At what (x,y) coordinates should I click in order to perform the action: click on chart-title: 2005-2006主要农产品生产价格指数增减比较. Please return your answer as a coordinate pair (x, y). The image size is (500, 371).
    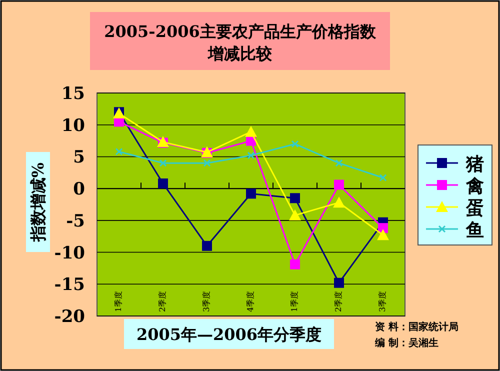
    Looking at the image, I should click on (240, 42).